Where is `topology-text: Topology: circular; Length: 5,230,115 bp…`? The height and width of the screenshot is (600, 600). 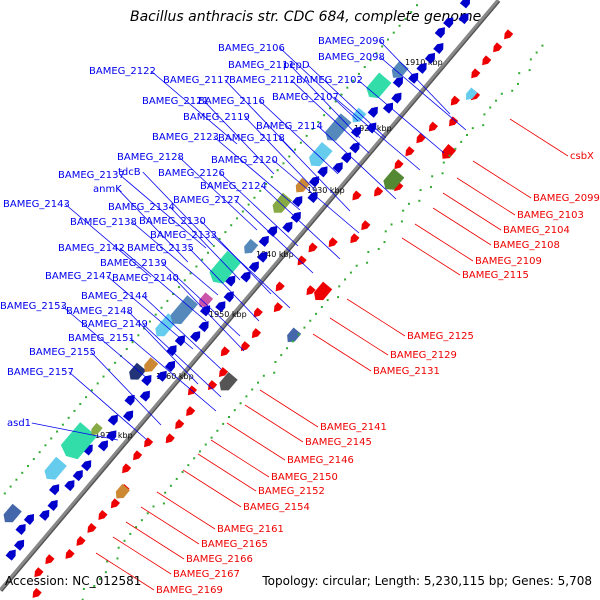
topology-text: Topology: circular; Length: 5,230,115 bp… is located at coordinates (427, 581).